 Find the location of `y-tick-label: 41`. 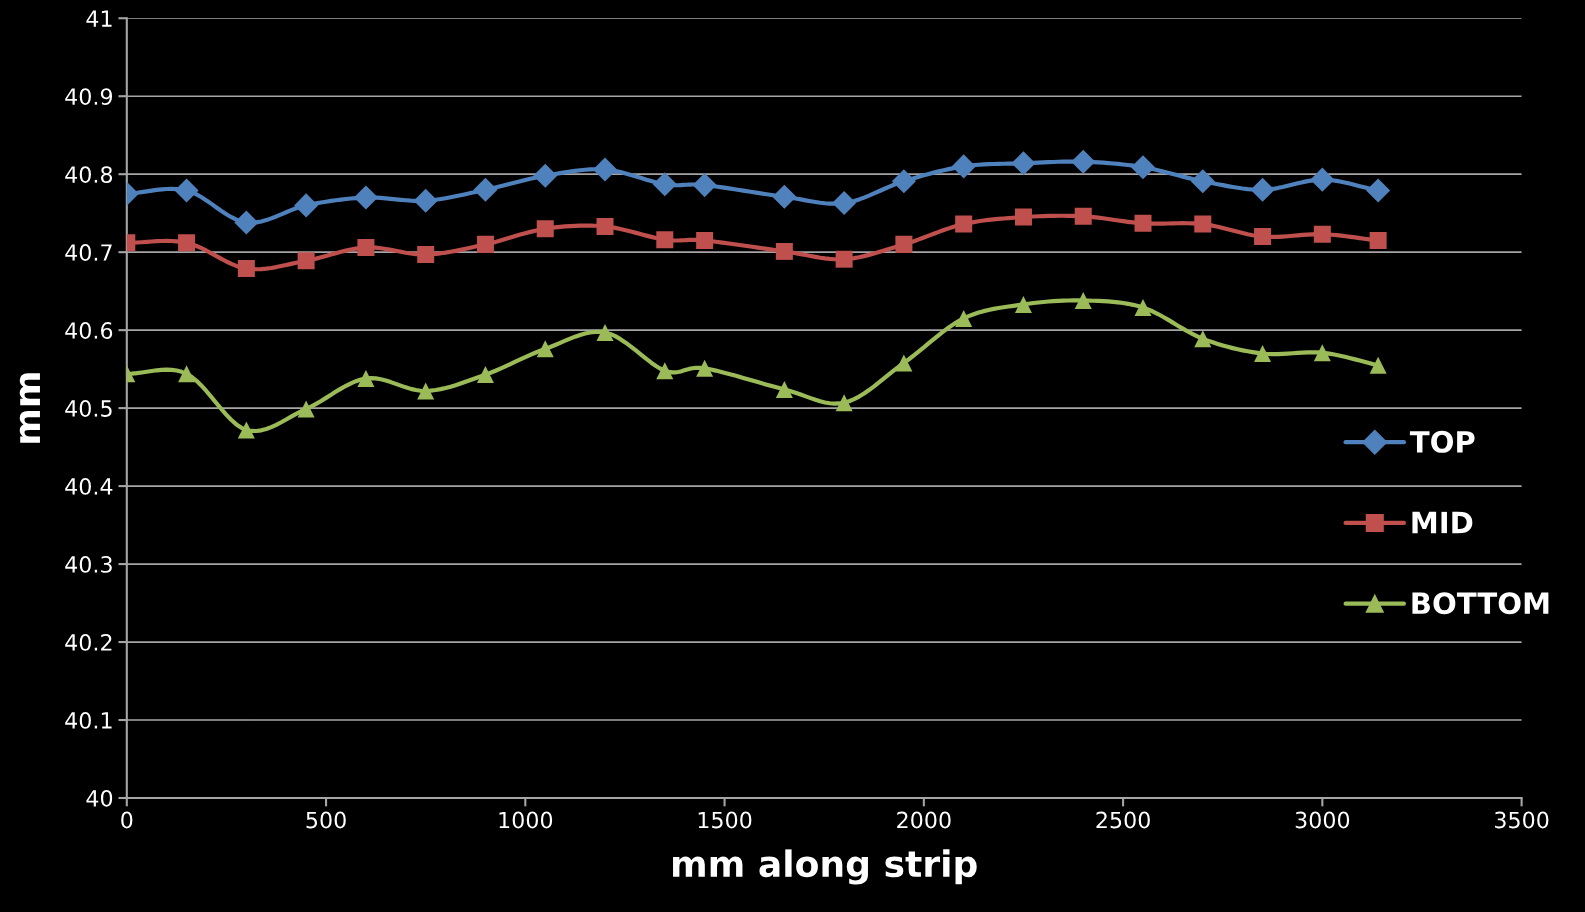

y-tick-label: 41 is located at coordinates (99, 18).